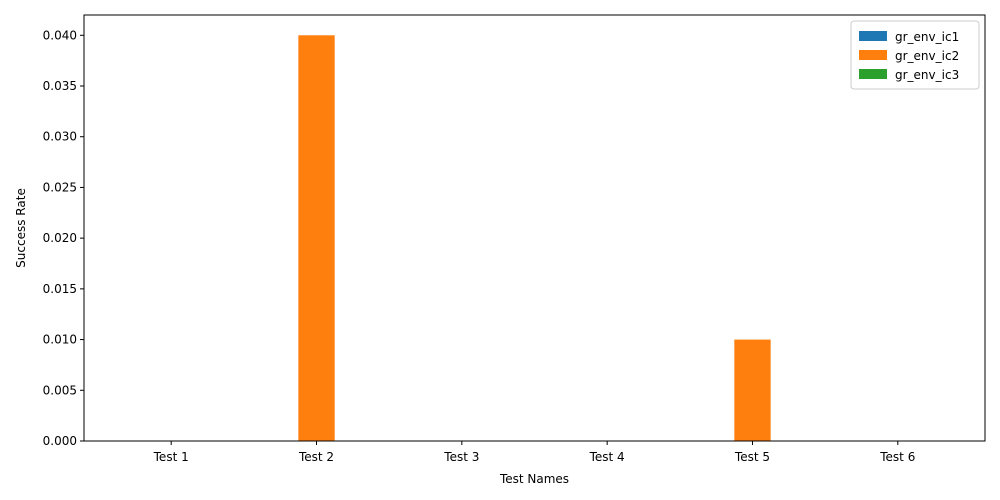  I want to click on legend-swatch-gr_env_ic2, so click(873, 55).